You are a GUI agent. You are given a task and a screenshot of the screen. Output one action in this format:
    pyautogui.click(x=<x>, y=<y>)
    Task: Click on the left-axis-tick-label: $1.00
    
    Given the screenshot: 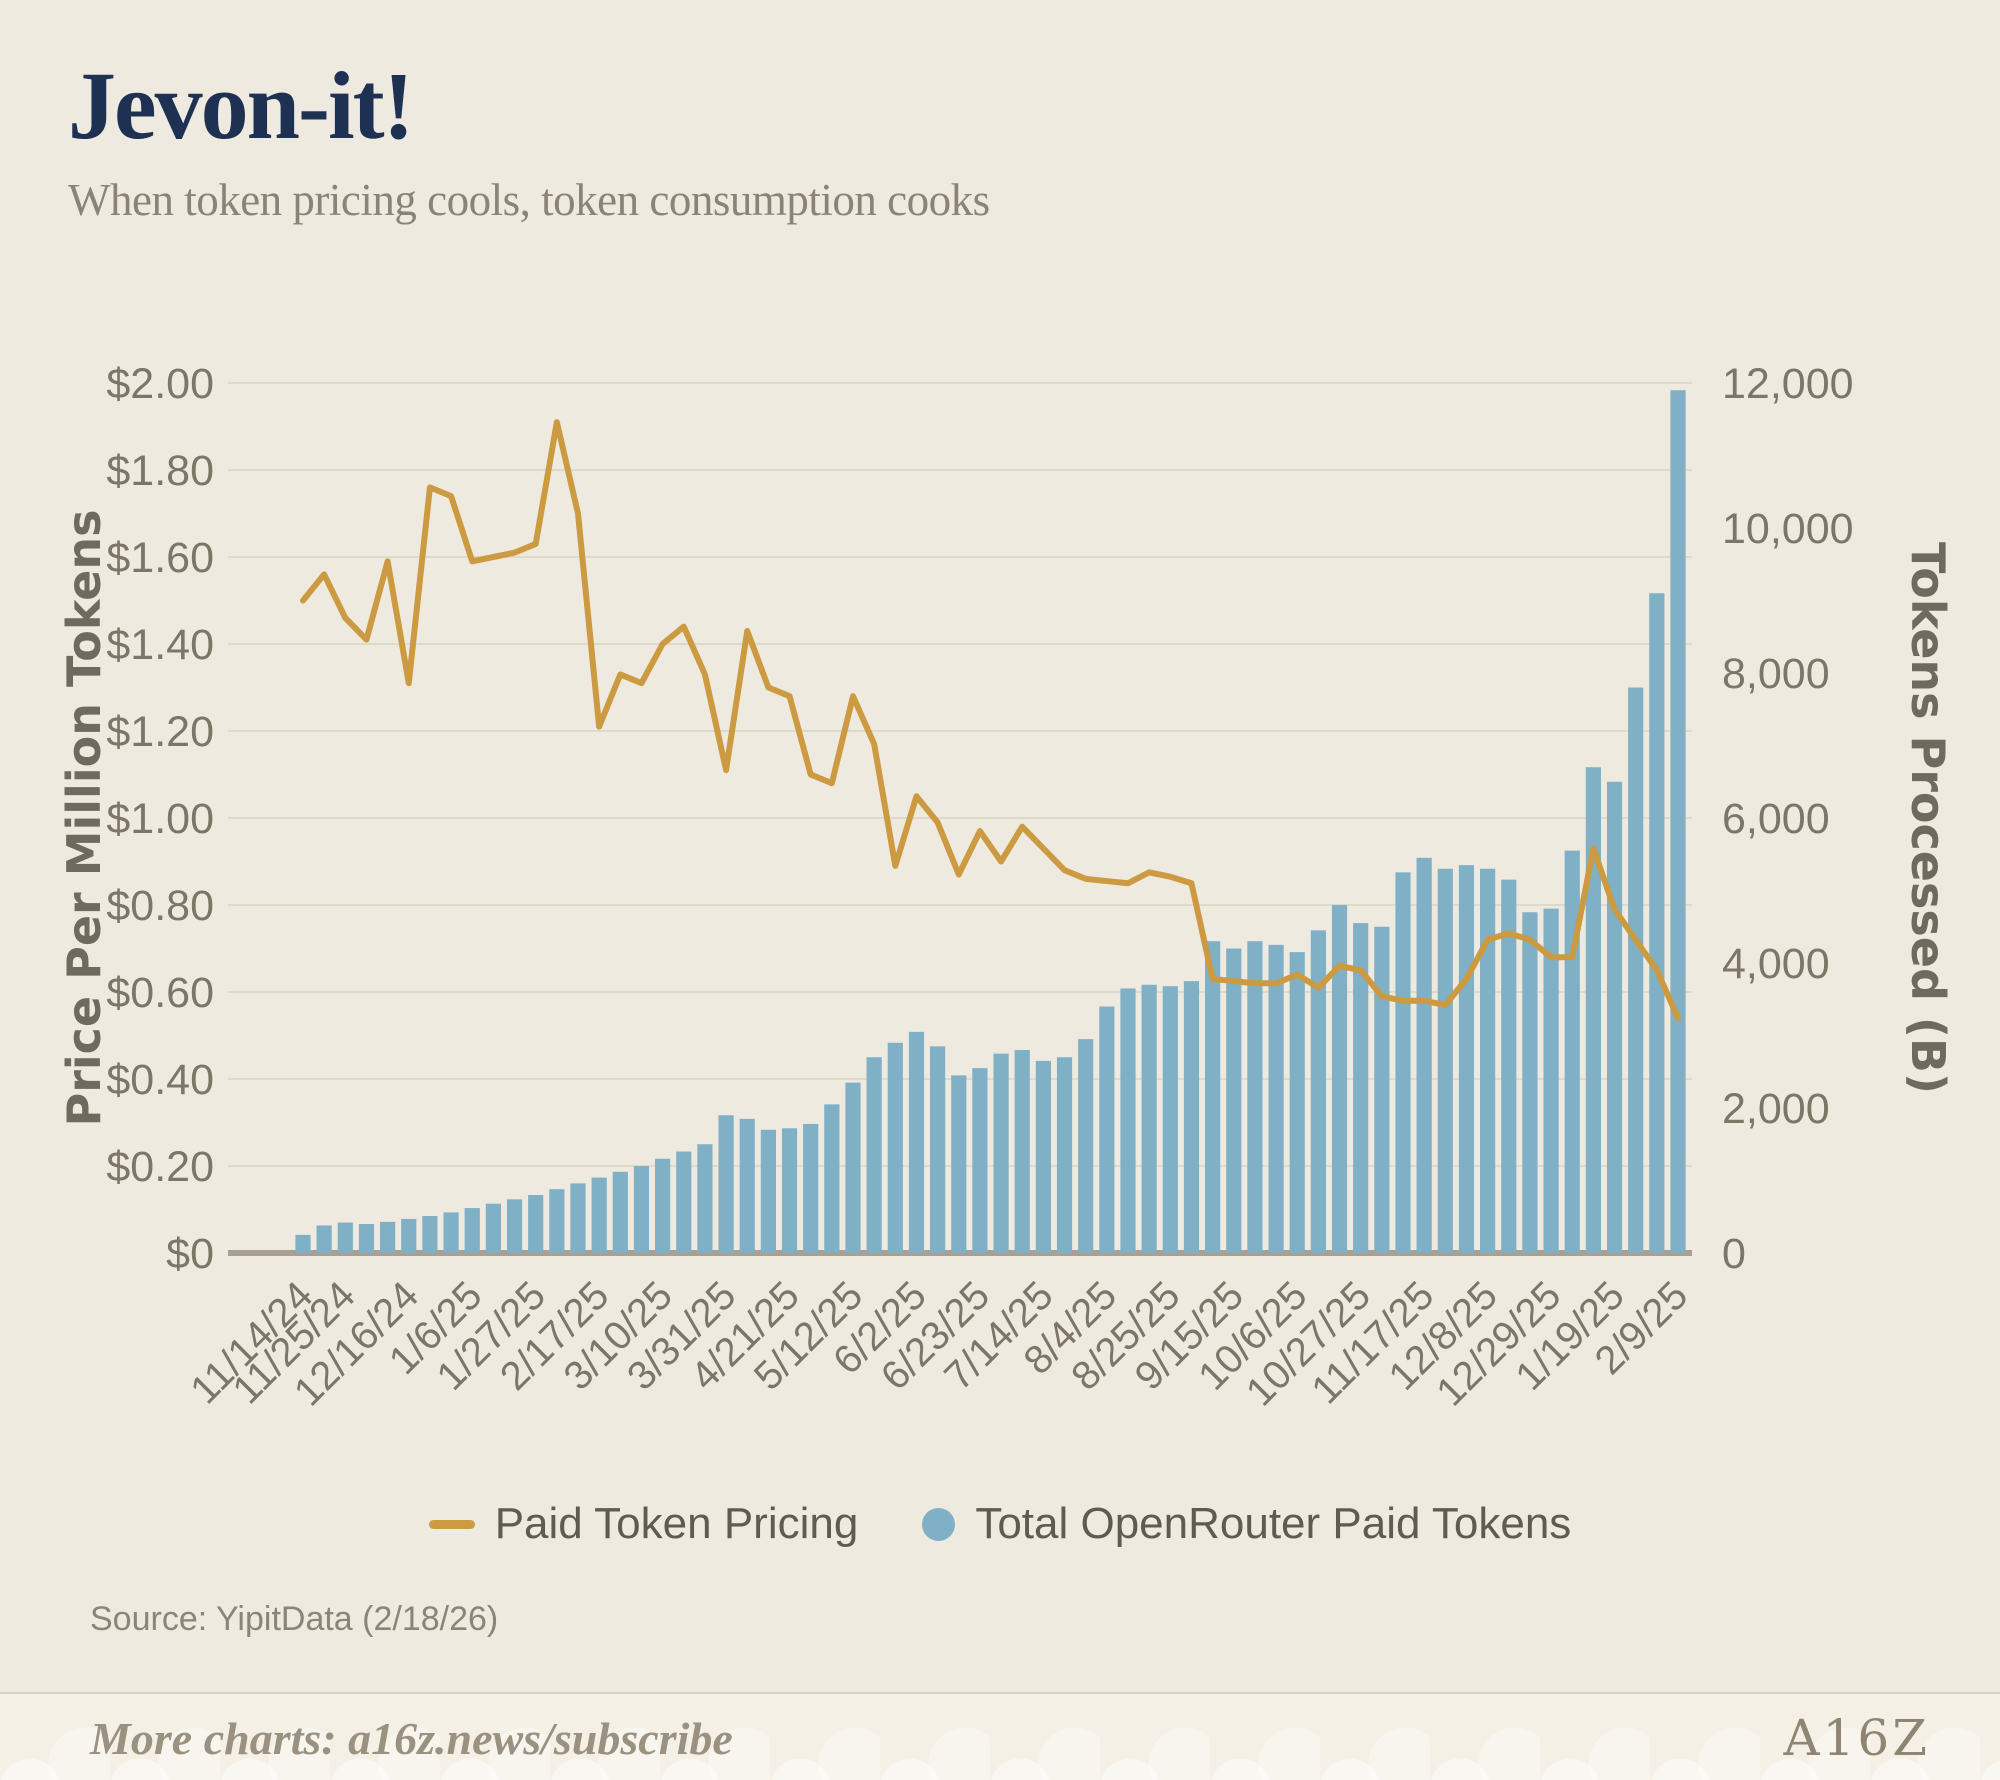 What is the action you would take?
    pyautogui.click(x=160, y=819)
    